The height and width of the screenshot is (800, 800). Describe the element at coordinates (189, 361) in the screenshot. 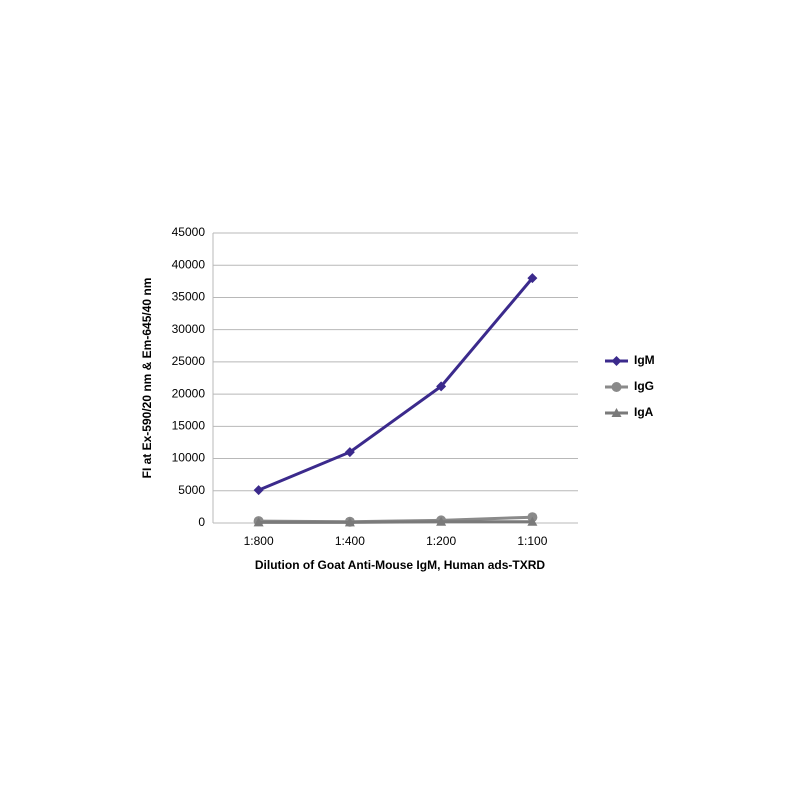

I see `y-tick-label: 25000` at that location.